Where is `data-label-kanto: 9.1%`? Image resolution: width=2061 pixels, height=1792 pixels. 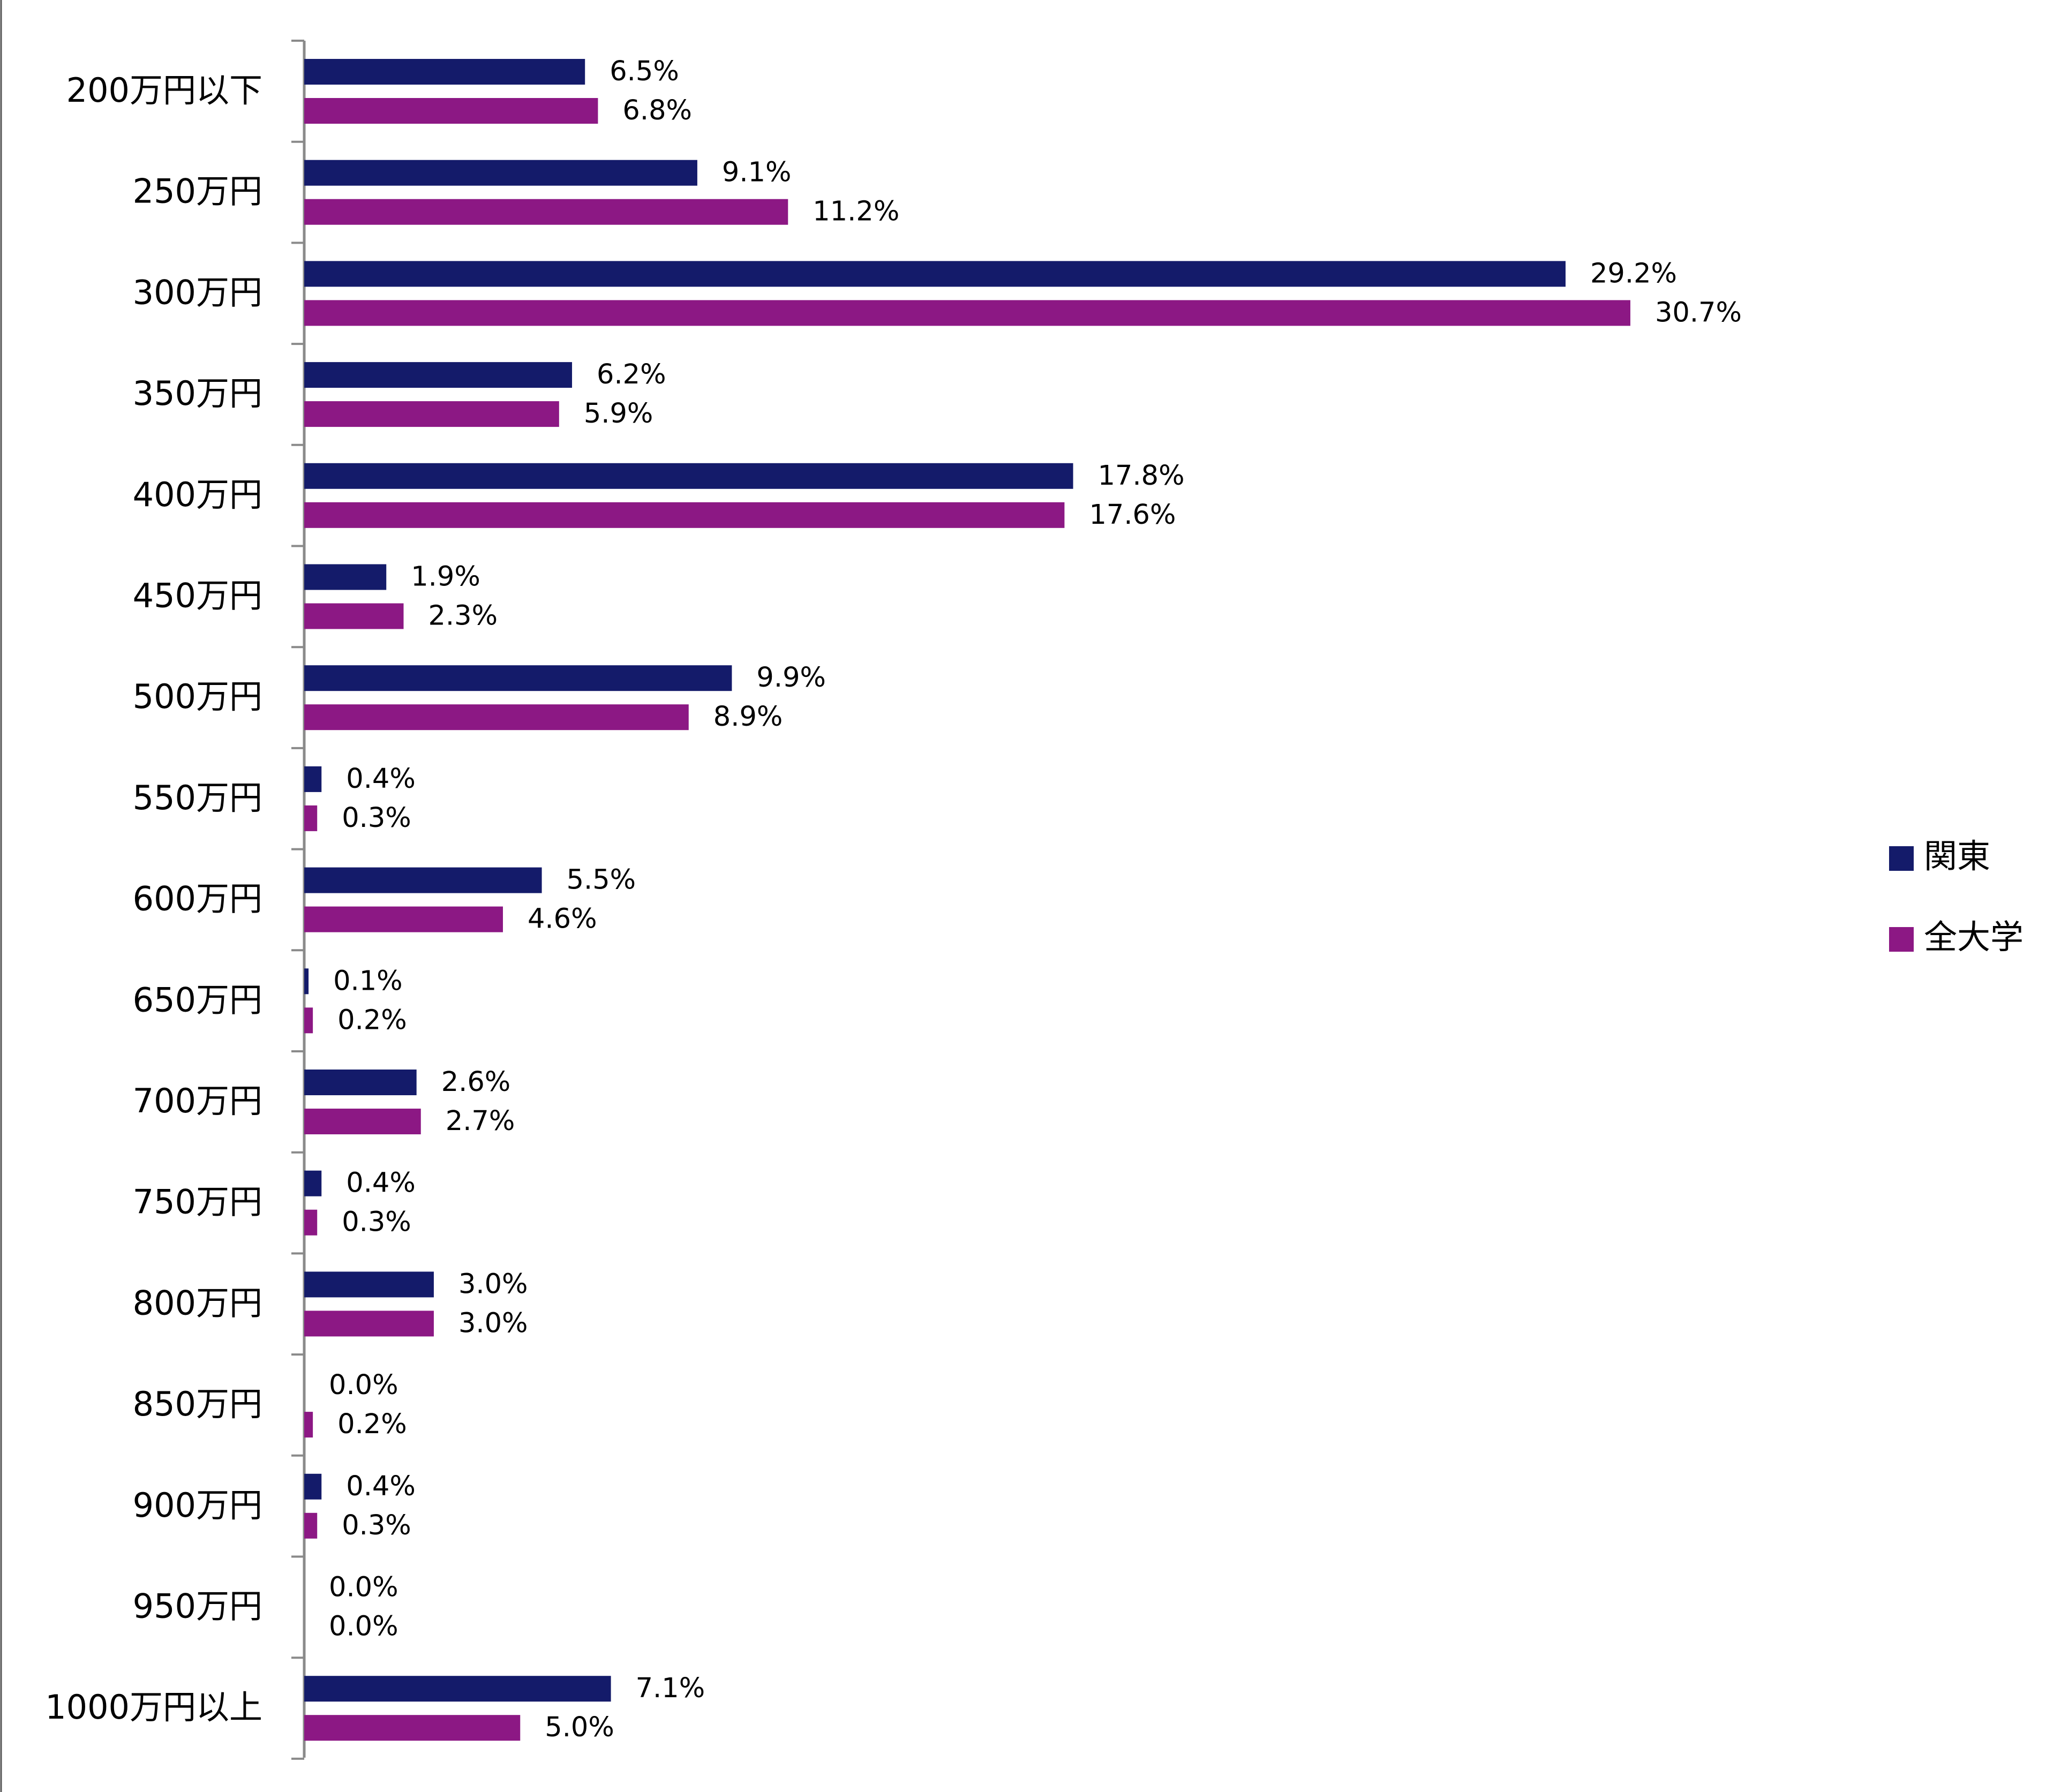 data-label-kanto: 9.1% is located at coordinates (757, 173).